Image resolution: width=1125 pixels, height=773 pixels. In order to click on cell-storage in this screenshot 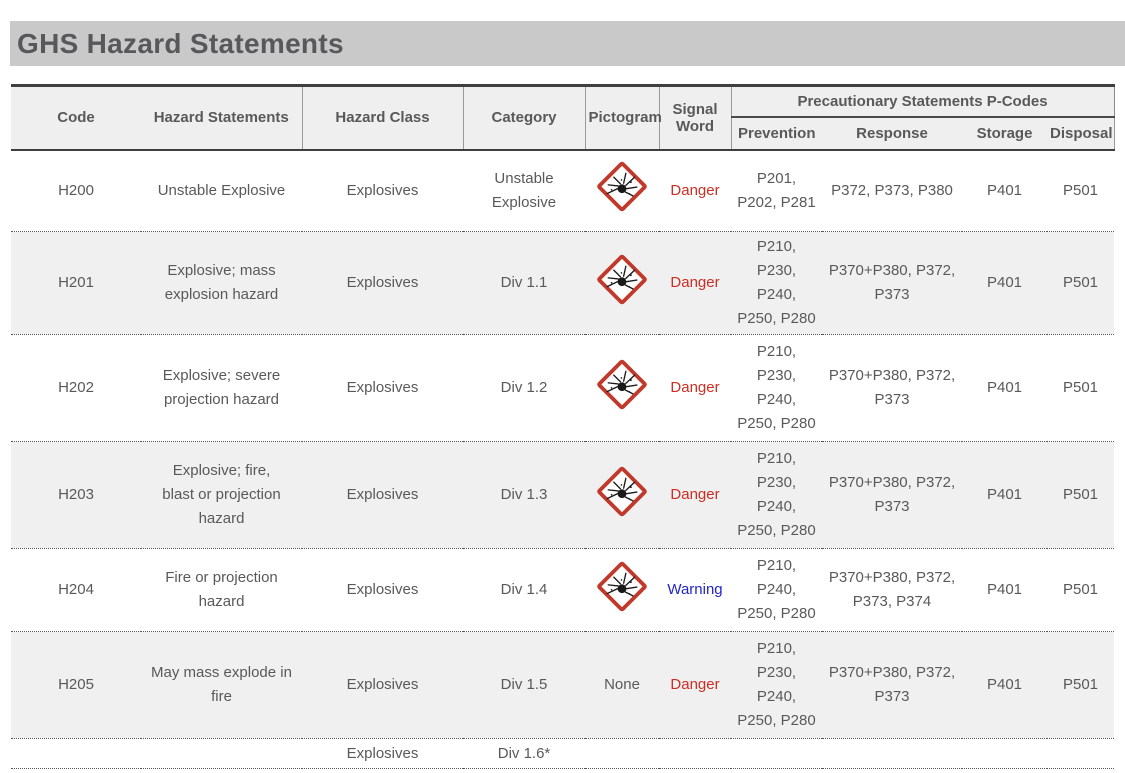, I will do `click(1004, 753)`.